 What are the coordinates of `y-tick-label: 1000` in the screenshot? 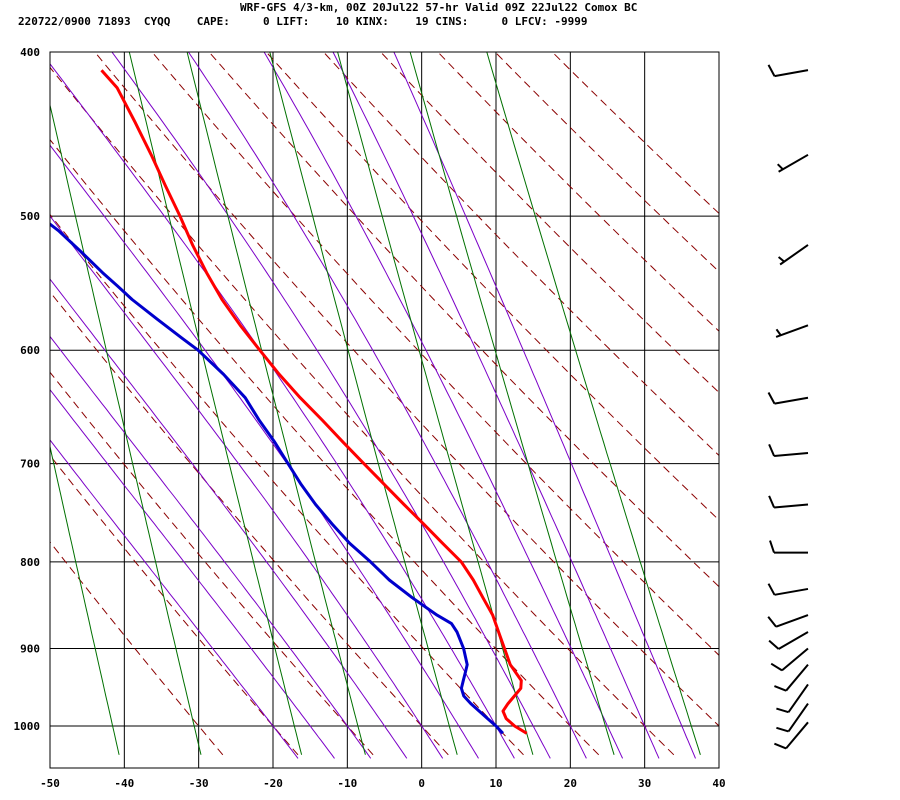 It's located at (27, 726).